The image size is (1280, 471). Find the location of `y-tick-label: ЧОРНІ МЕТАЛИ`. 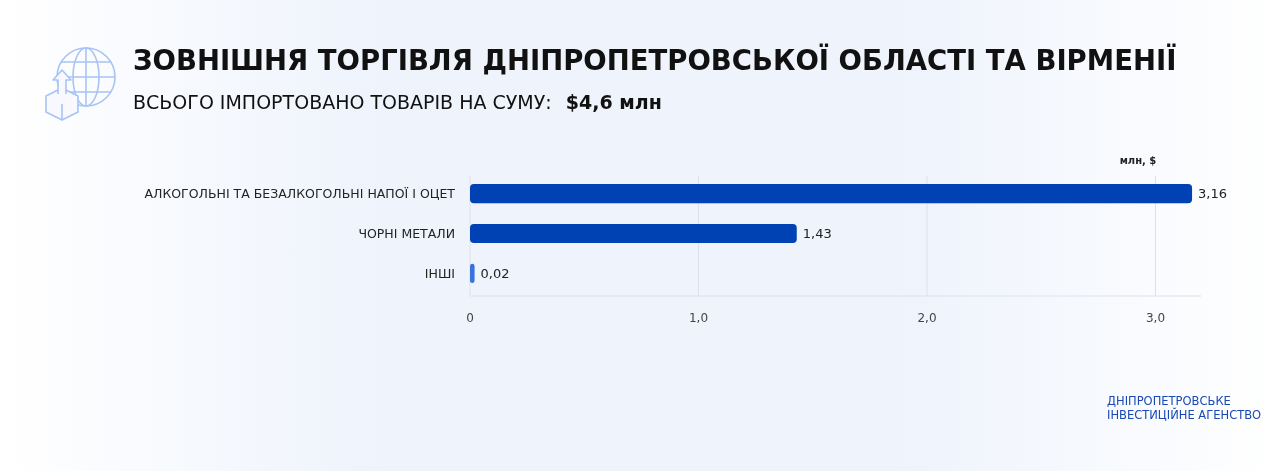

y-tick-label: ЧОРНІ МЕТАЛИ is located at coordinates (406, 233).